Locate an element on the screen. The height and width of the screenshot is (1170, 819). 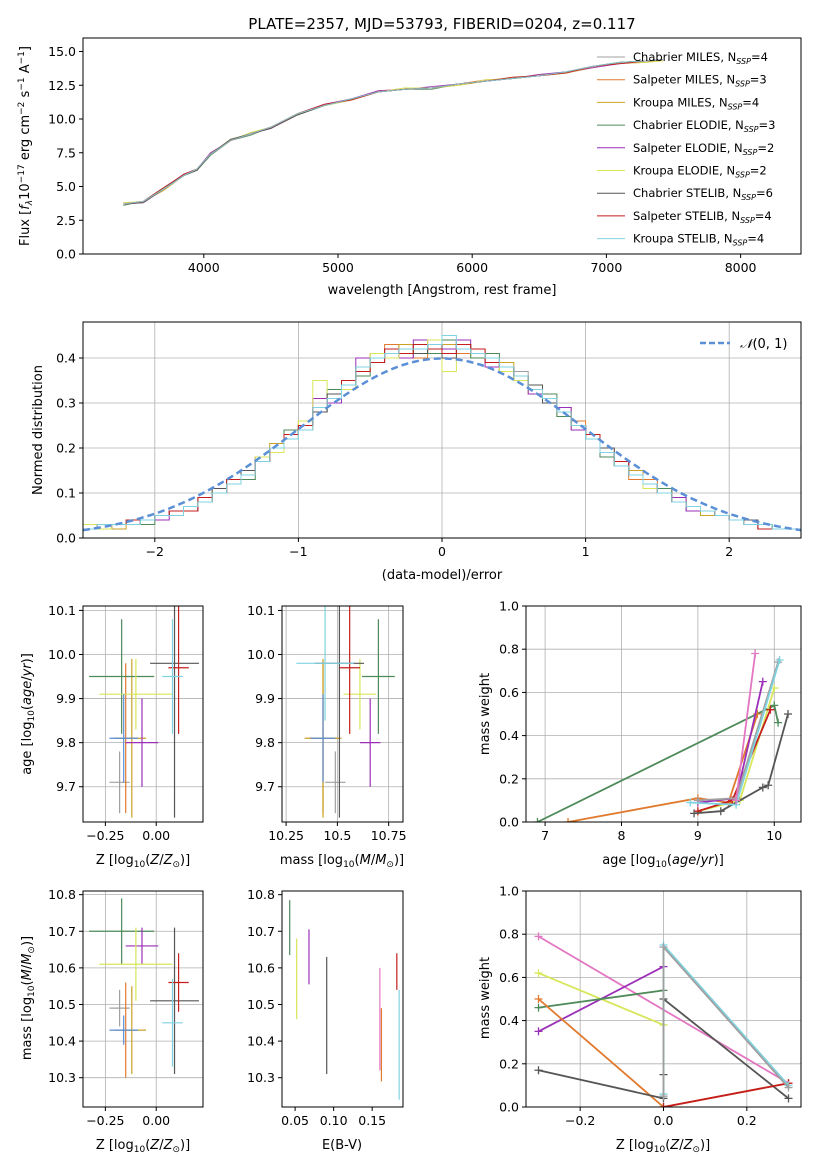
massweight-vs-Z-ytick-label-5: 1.0 is located at coordinates (509, 891).